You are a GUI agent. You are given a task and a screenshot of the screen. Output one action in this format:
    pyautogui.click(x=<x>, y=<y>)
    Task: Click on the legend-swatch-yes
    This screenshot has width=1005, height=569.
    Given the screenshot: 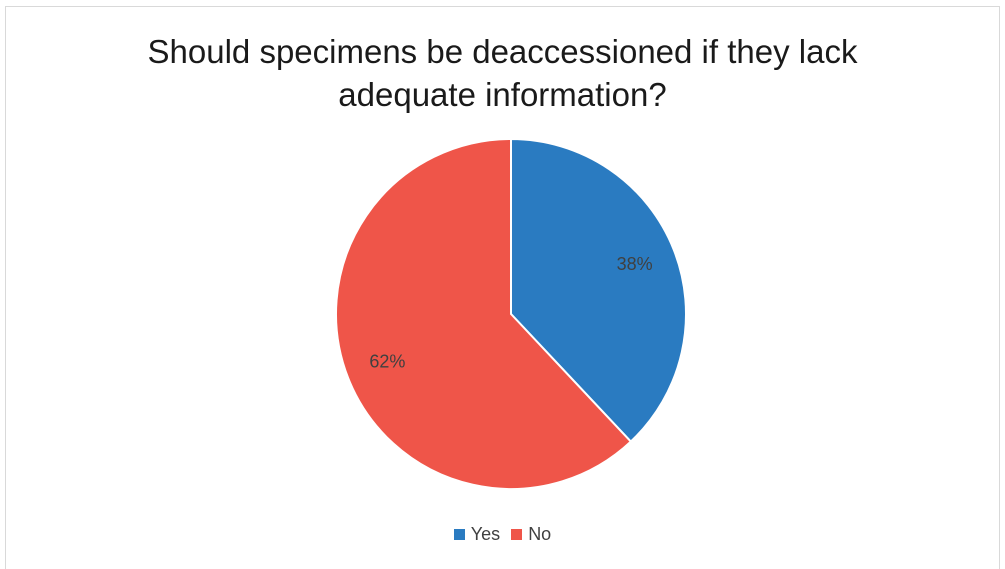 What is the action you would take?
    pyautogui.click(x=459, y=534)
    